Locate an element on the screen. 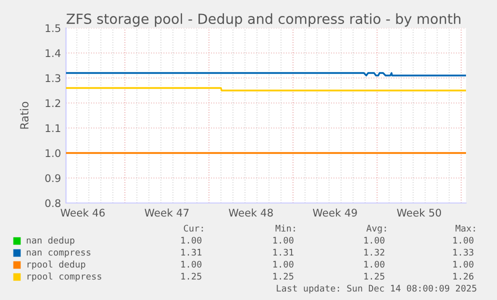 This screenshot has height=300, width=497. text: Avg: is located at coordinates (376, 229).